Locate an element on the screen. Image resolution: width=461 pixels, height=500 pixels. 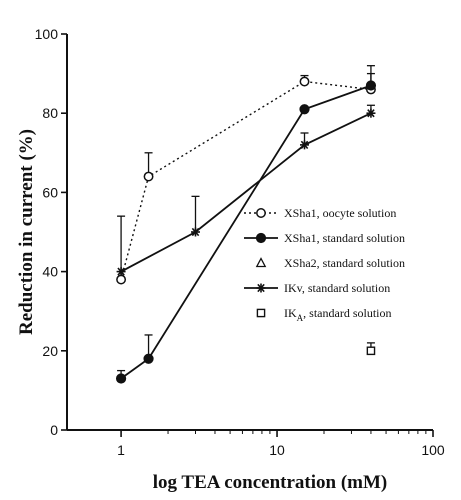
legend-label: XSha1, standard solution is located at coordinates (344, 238).